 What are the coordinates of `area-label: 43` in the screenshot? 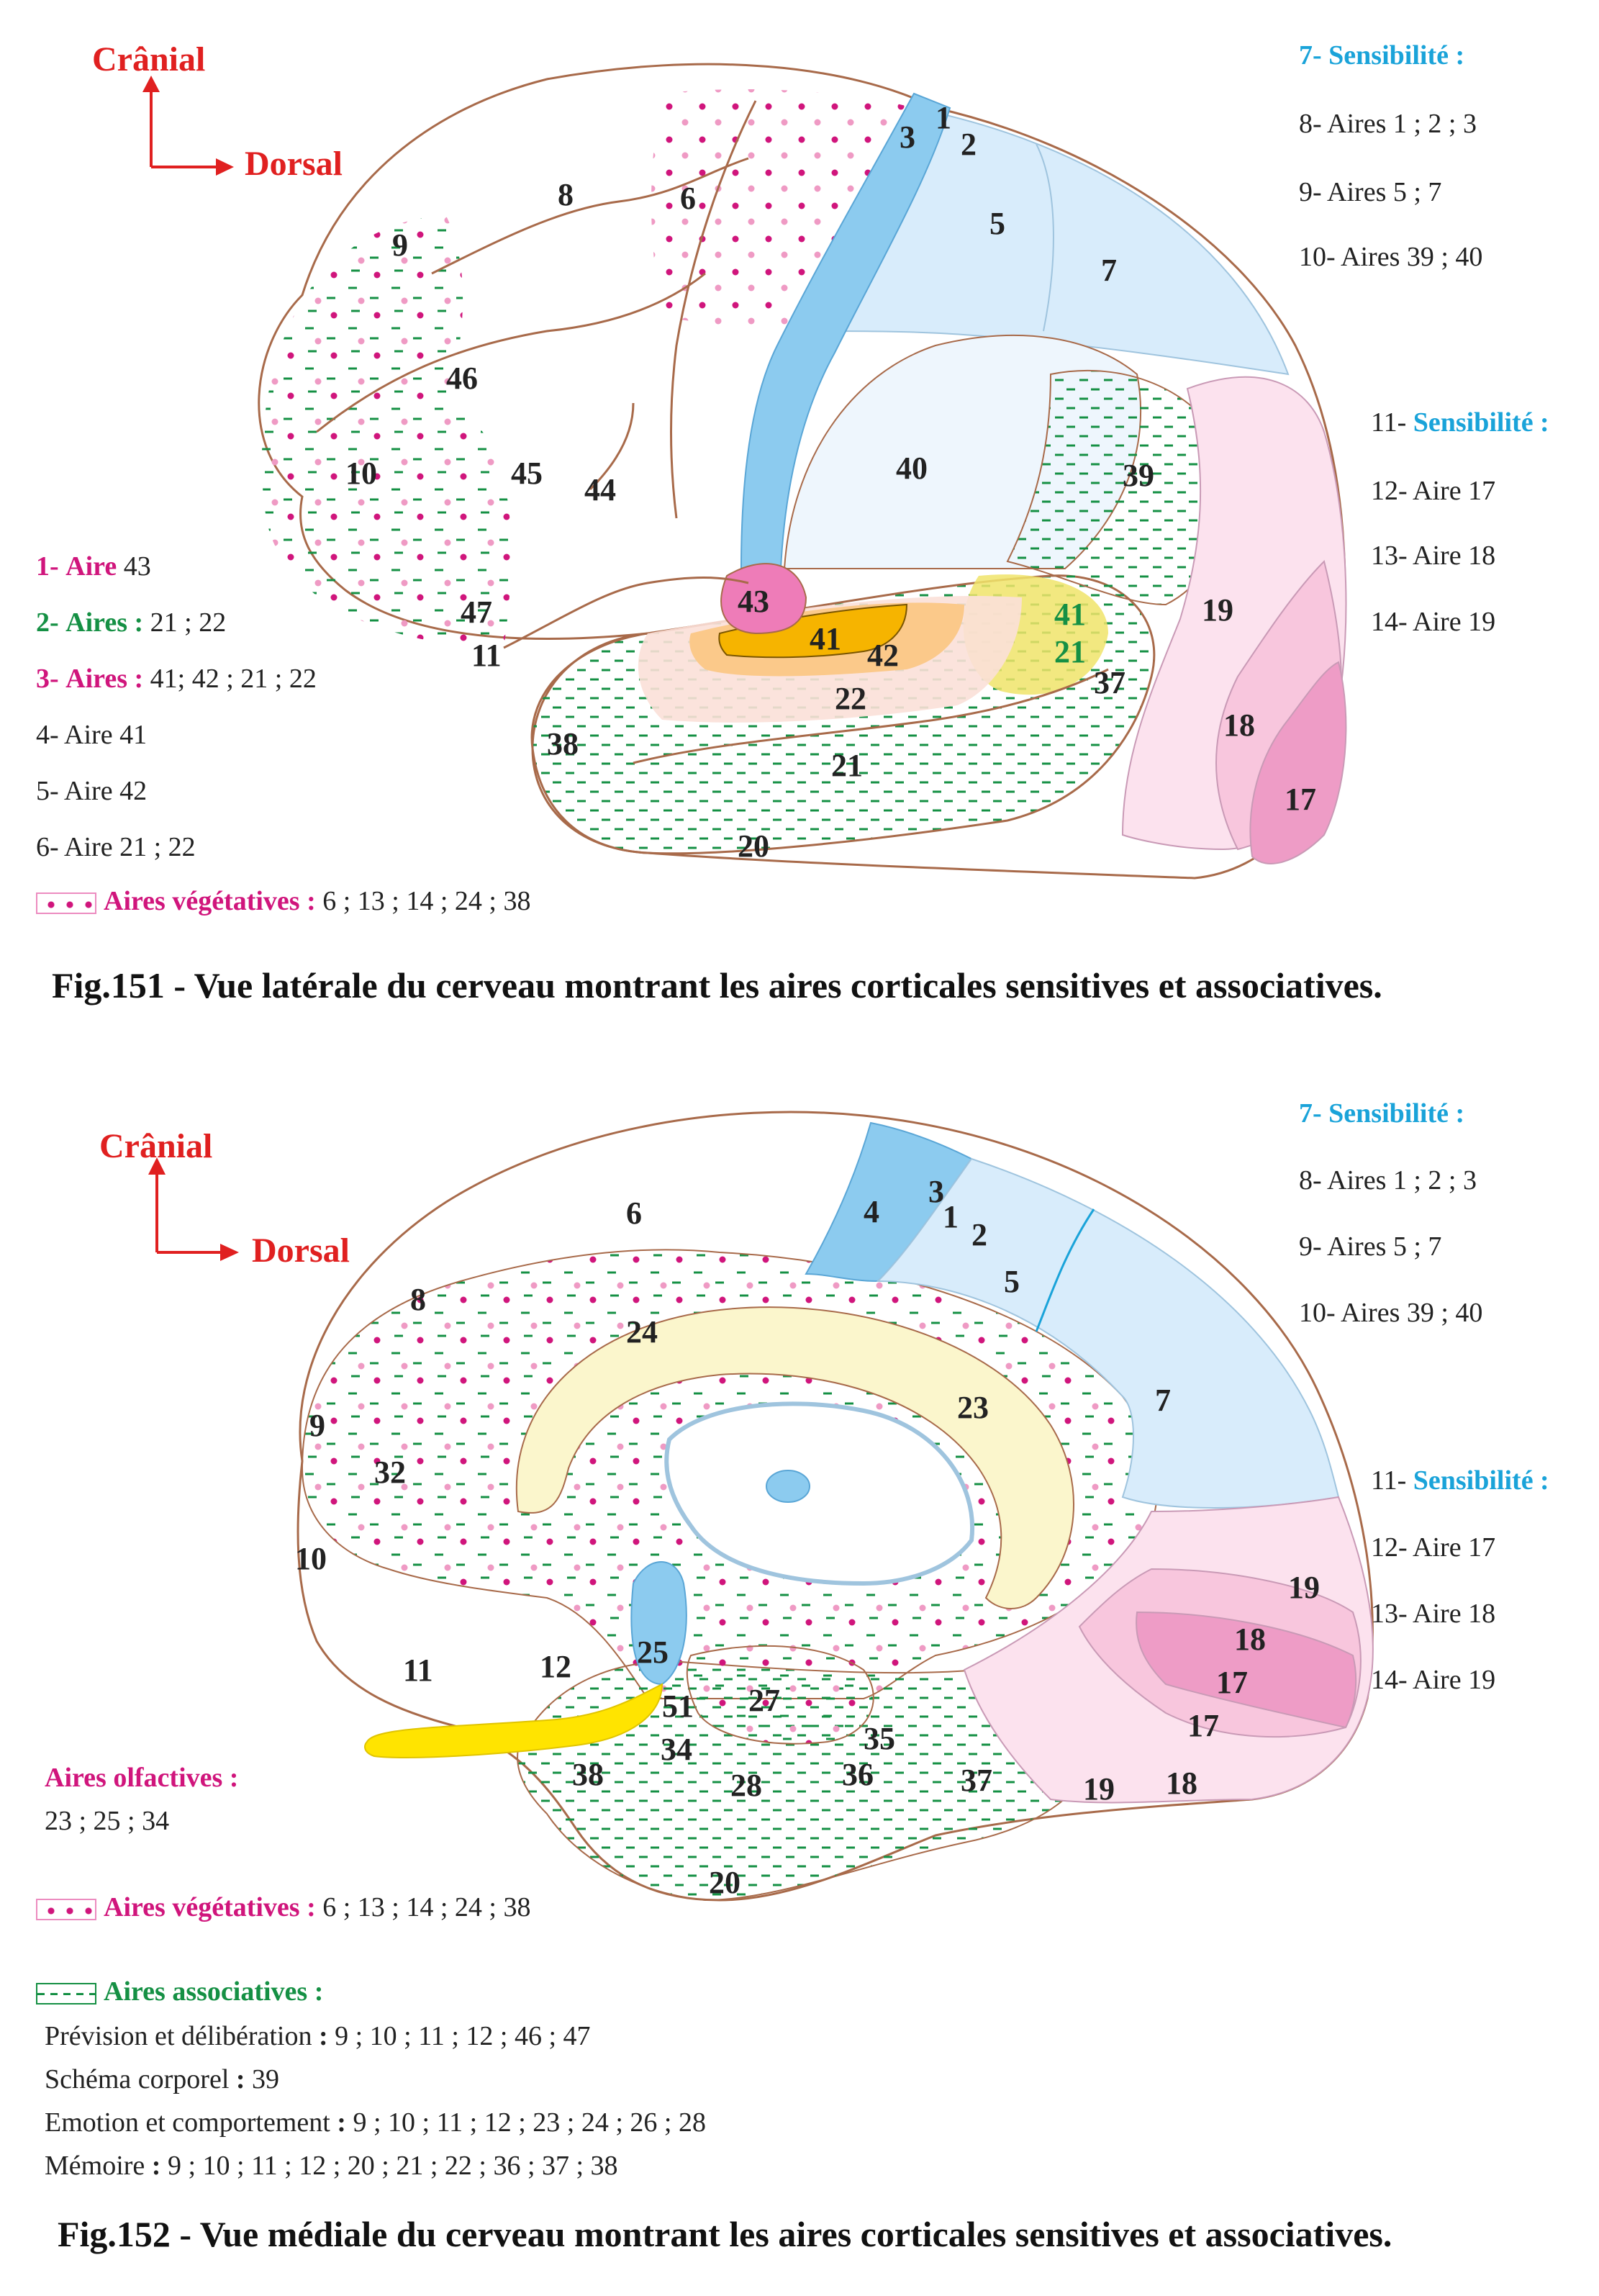 It's located at (754, 601).